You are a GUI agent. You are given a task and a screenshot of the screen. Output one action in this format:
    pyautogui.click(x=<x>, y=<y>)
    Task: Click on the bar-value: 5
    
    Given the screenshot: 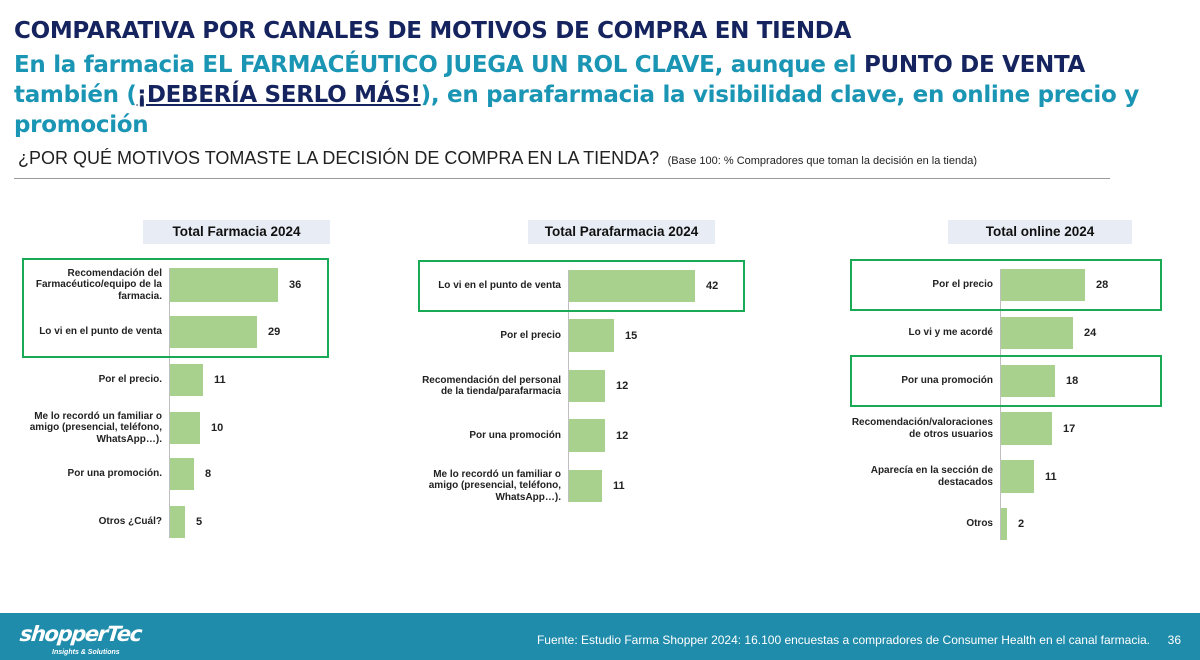 What is the action you would take?
    pyautogui.click(x=199, y=522)
    